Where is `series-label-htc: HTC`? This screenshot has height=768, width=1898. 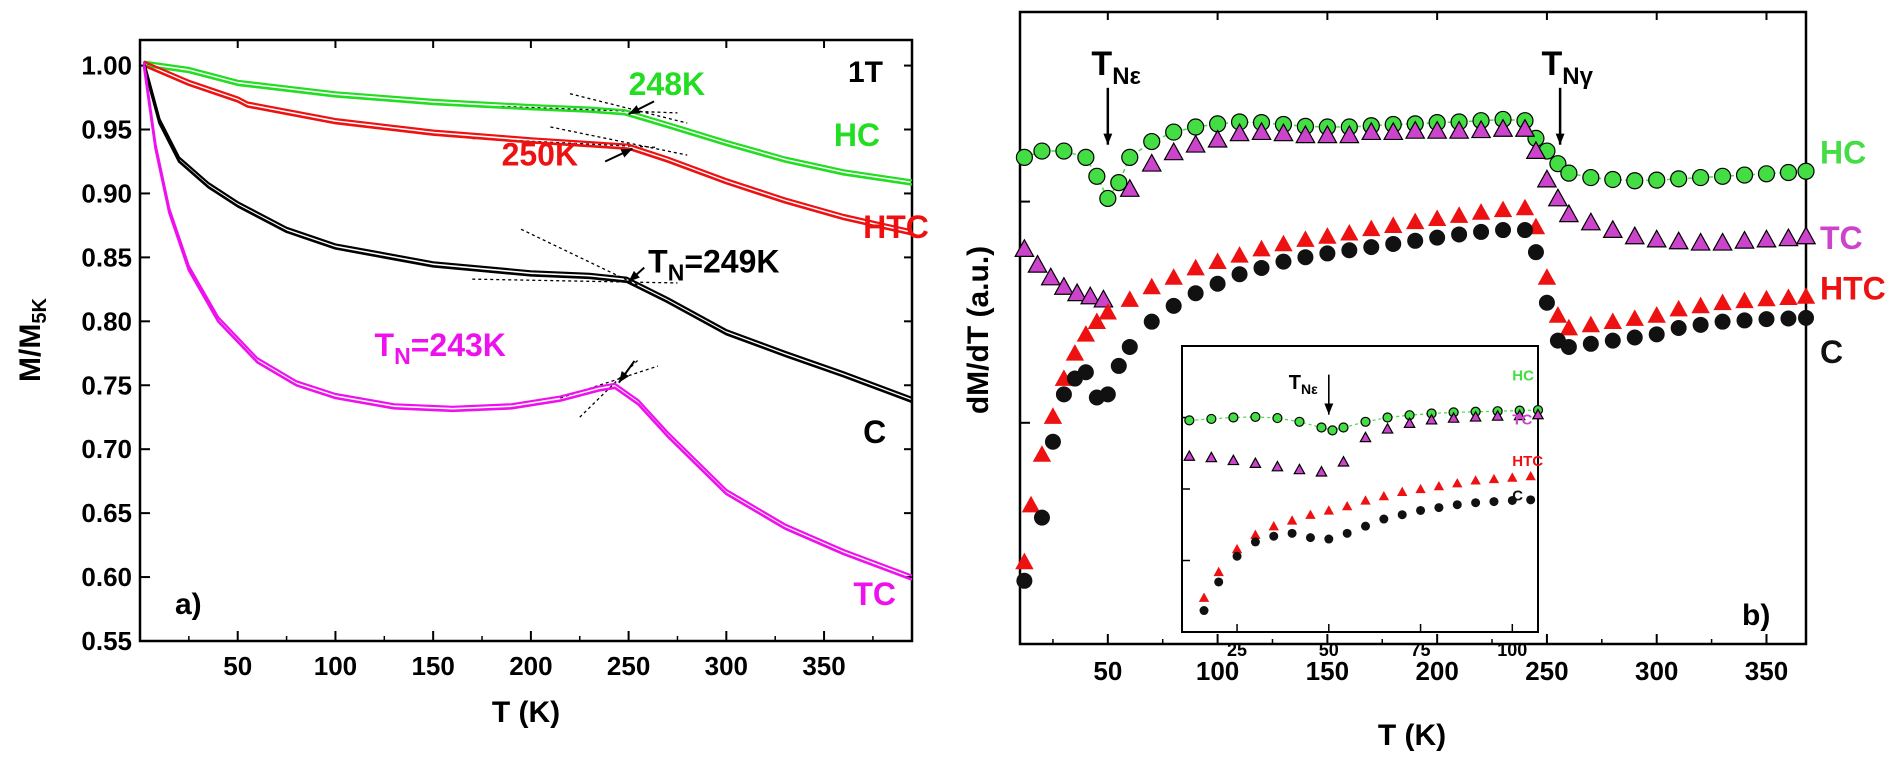
series-label-htc: HTC is located at coordinates (896, 227).